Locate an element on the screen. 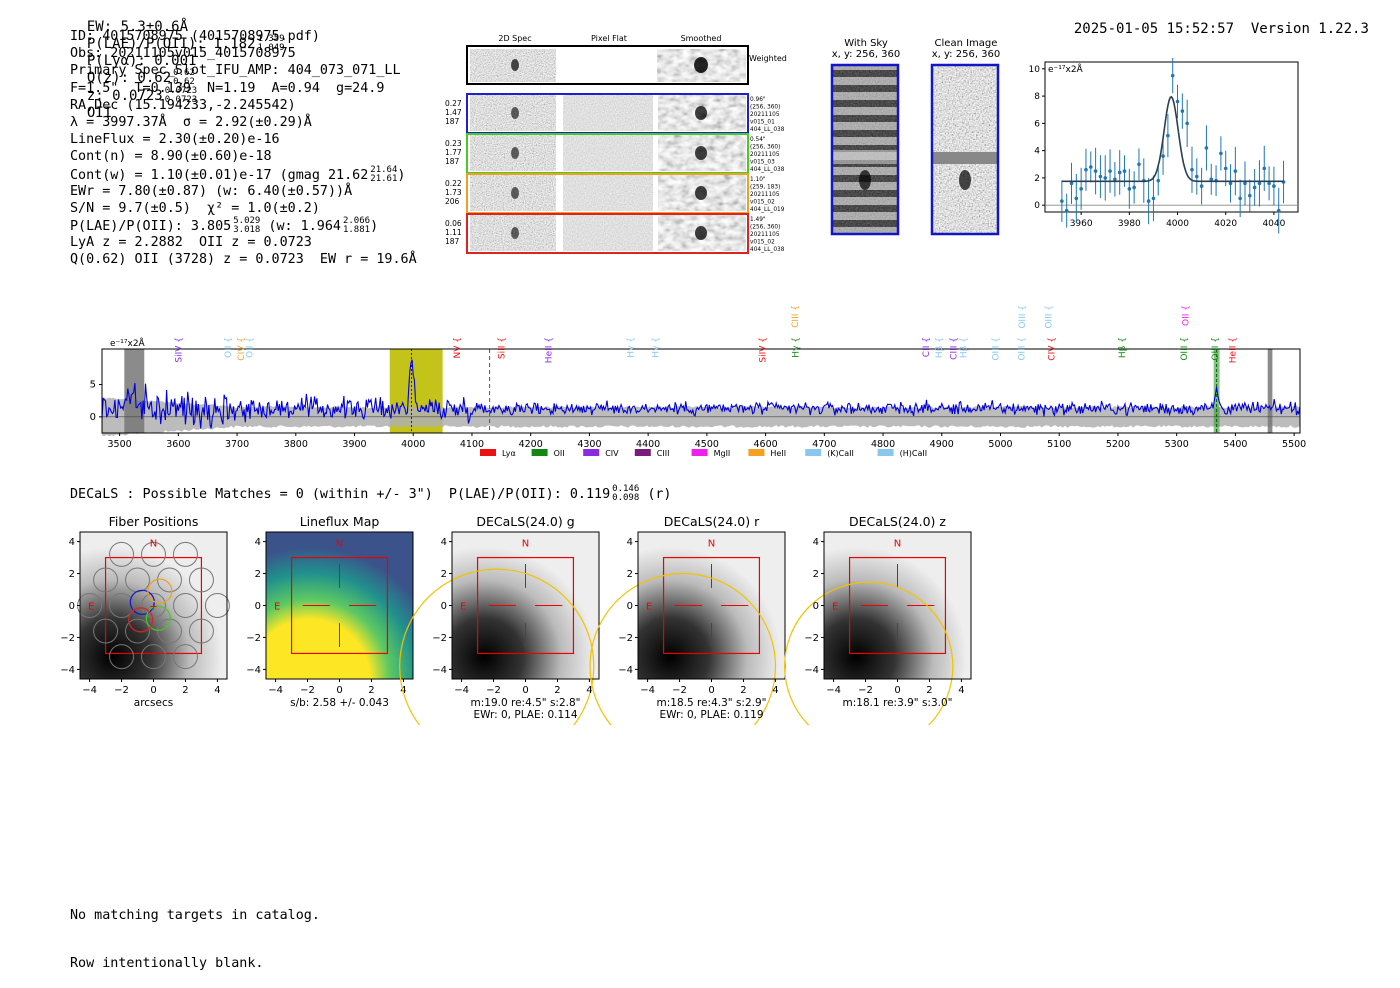 The image size is (1400, 988). fiber-left-1: 0.22 is located at coordinates (453, 183).